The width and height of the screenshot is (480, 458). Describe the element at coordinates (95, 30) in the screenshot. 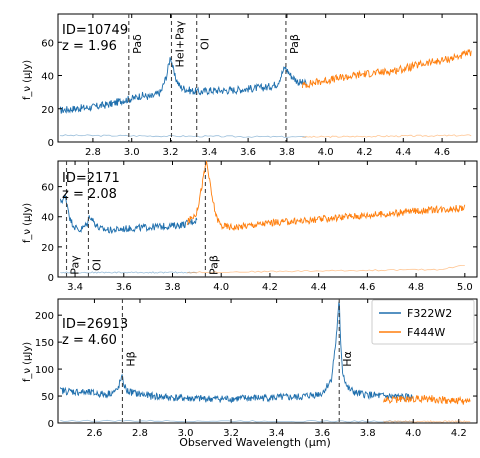

I see `id-label: ID=10749` at that location.